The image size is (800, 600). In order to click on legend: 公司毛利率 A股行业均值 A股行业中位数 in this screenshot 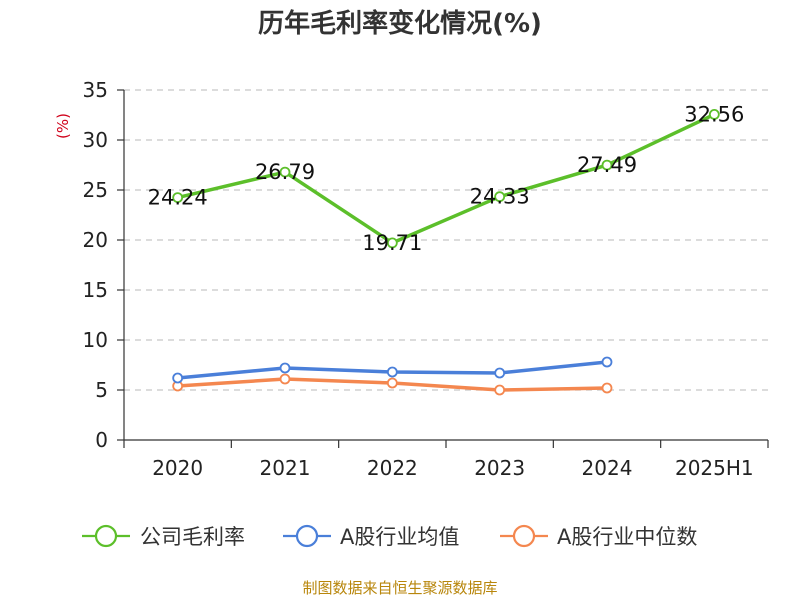, I will do `click(389, 536)`.